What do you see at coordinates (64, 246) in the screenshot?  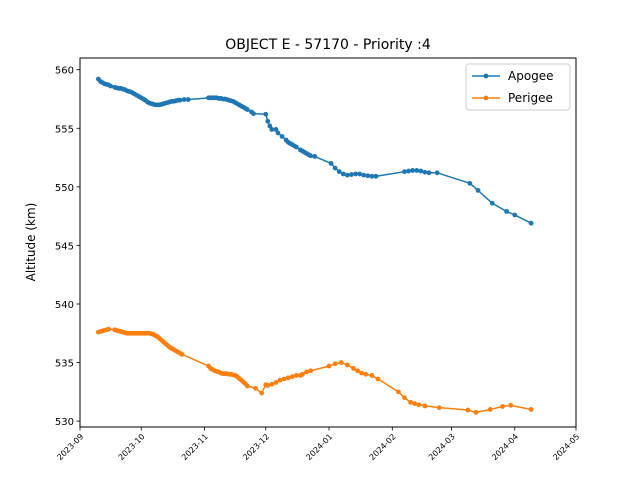 I see `y-tick-label: 545` at bounding box center [64, 246].